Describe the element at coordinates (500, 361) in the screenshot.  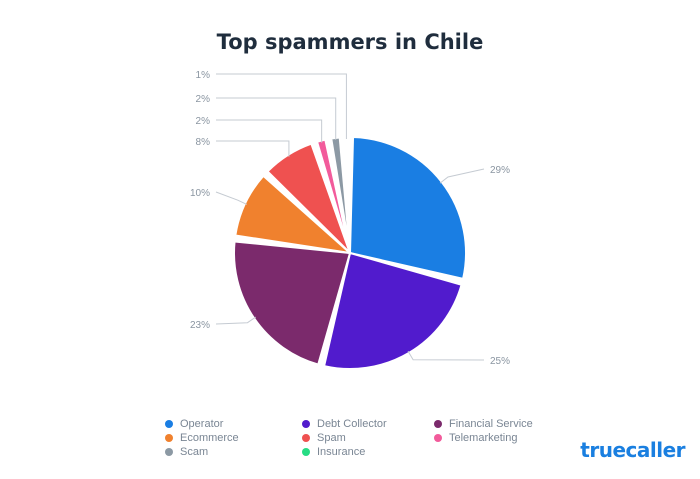
I see `data-label-debt-collector: 25%` at that location.